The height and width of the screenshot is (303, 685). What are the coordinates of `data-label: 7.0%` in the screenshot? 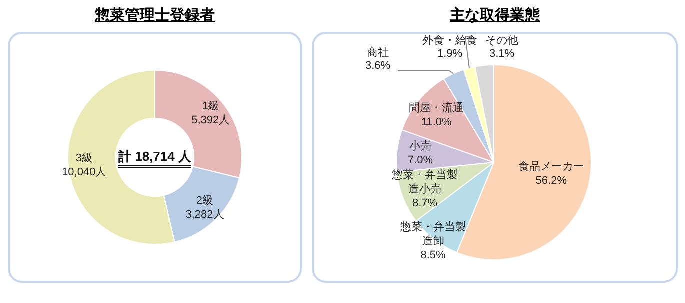 It's located at (421, 160).